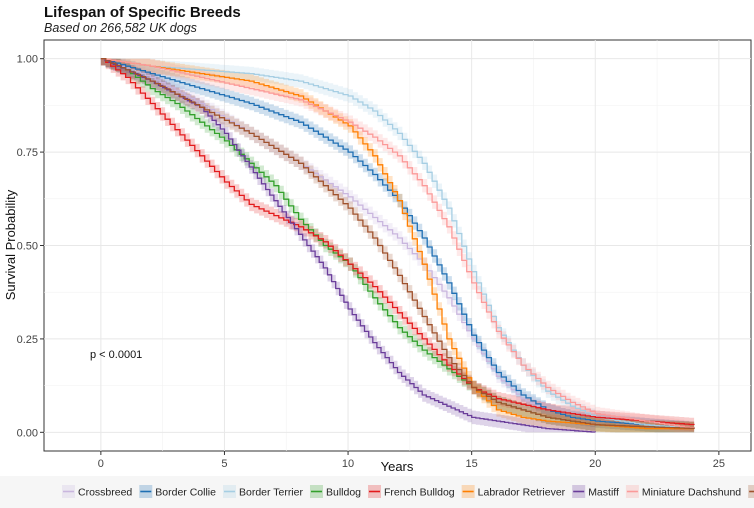 This screenshot has width=754, height=508. What do you see at coordinates (27, 60) in the screenshot?
I see `y-tick-label: 1.00` at bounding box center [27, 60].